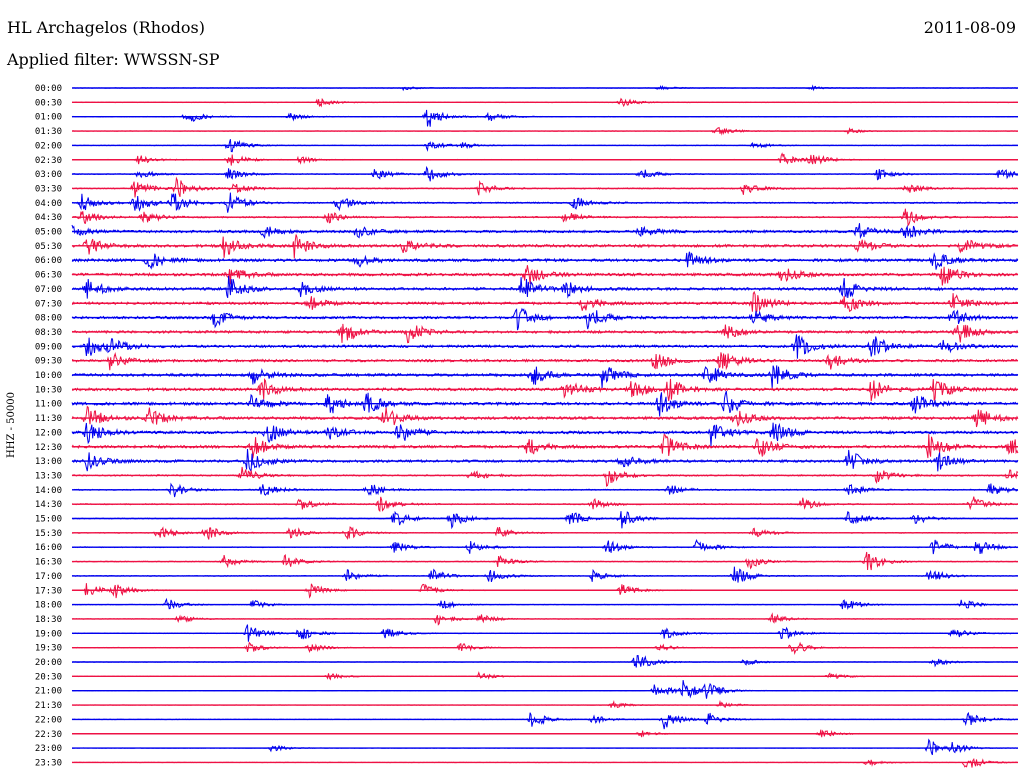 This screenshot has width=1024, height=780. I want to click on time-tick-label: 17:00, so click(48, 577).